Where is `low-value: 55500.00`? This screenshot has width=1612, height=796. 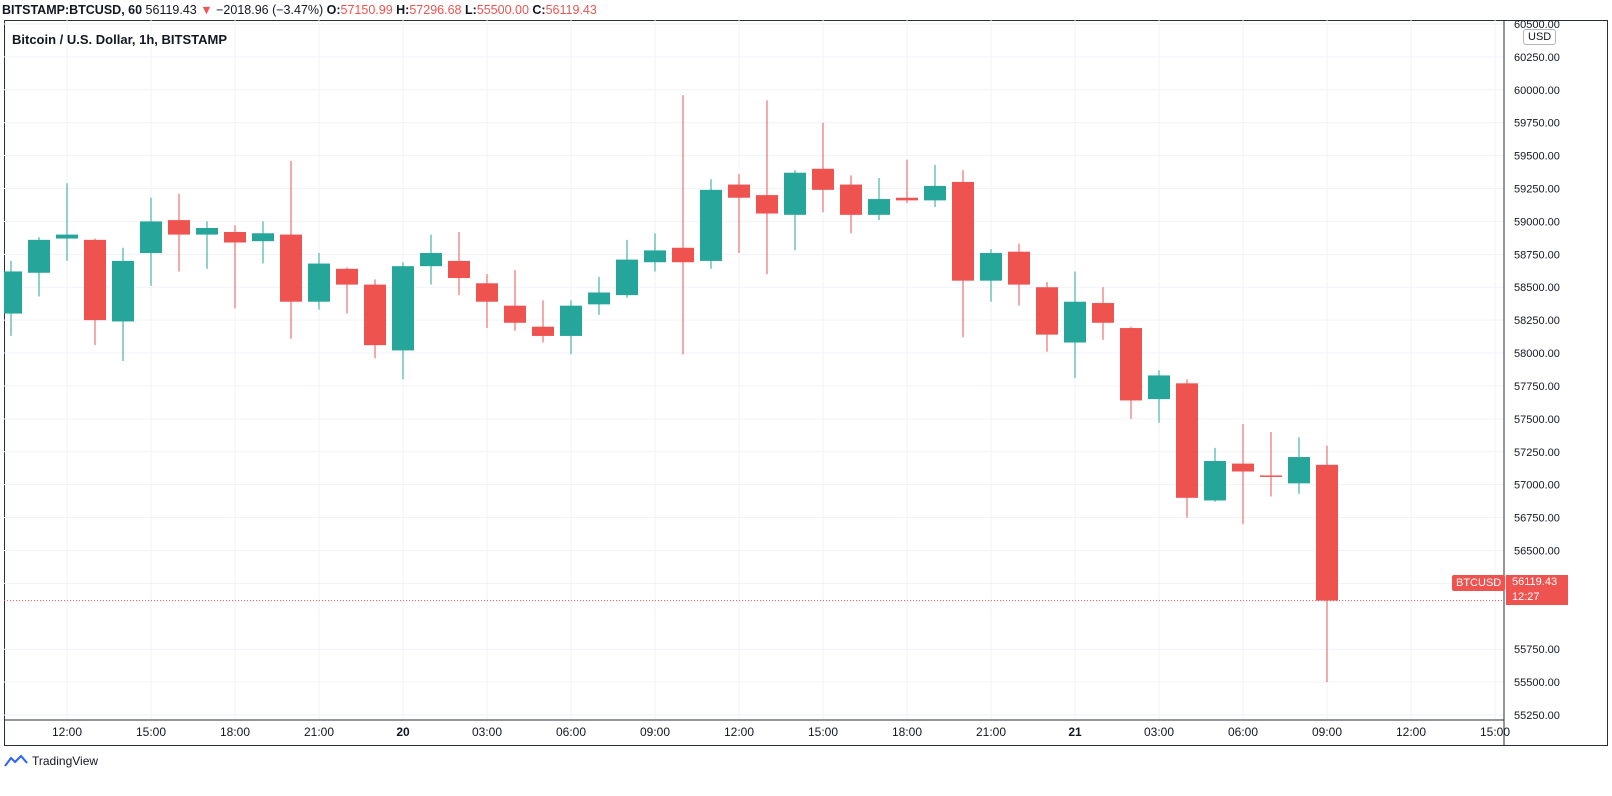
low-value: 55500.00 is located at coordinates (502, 10).